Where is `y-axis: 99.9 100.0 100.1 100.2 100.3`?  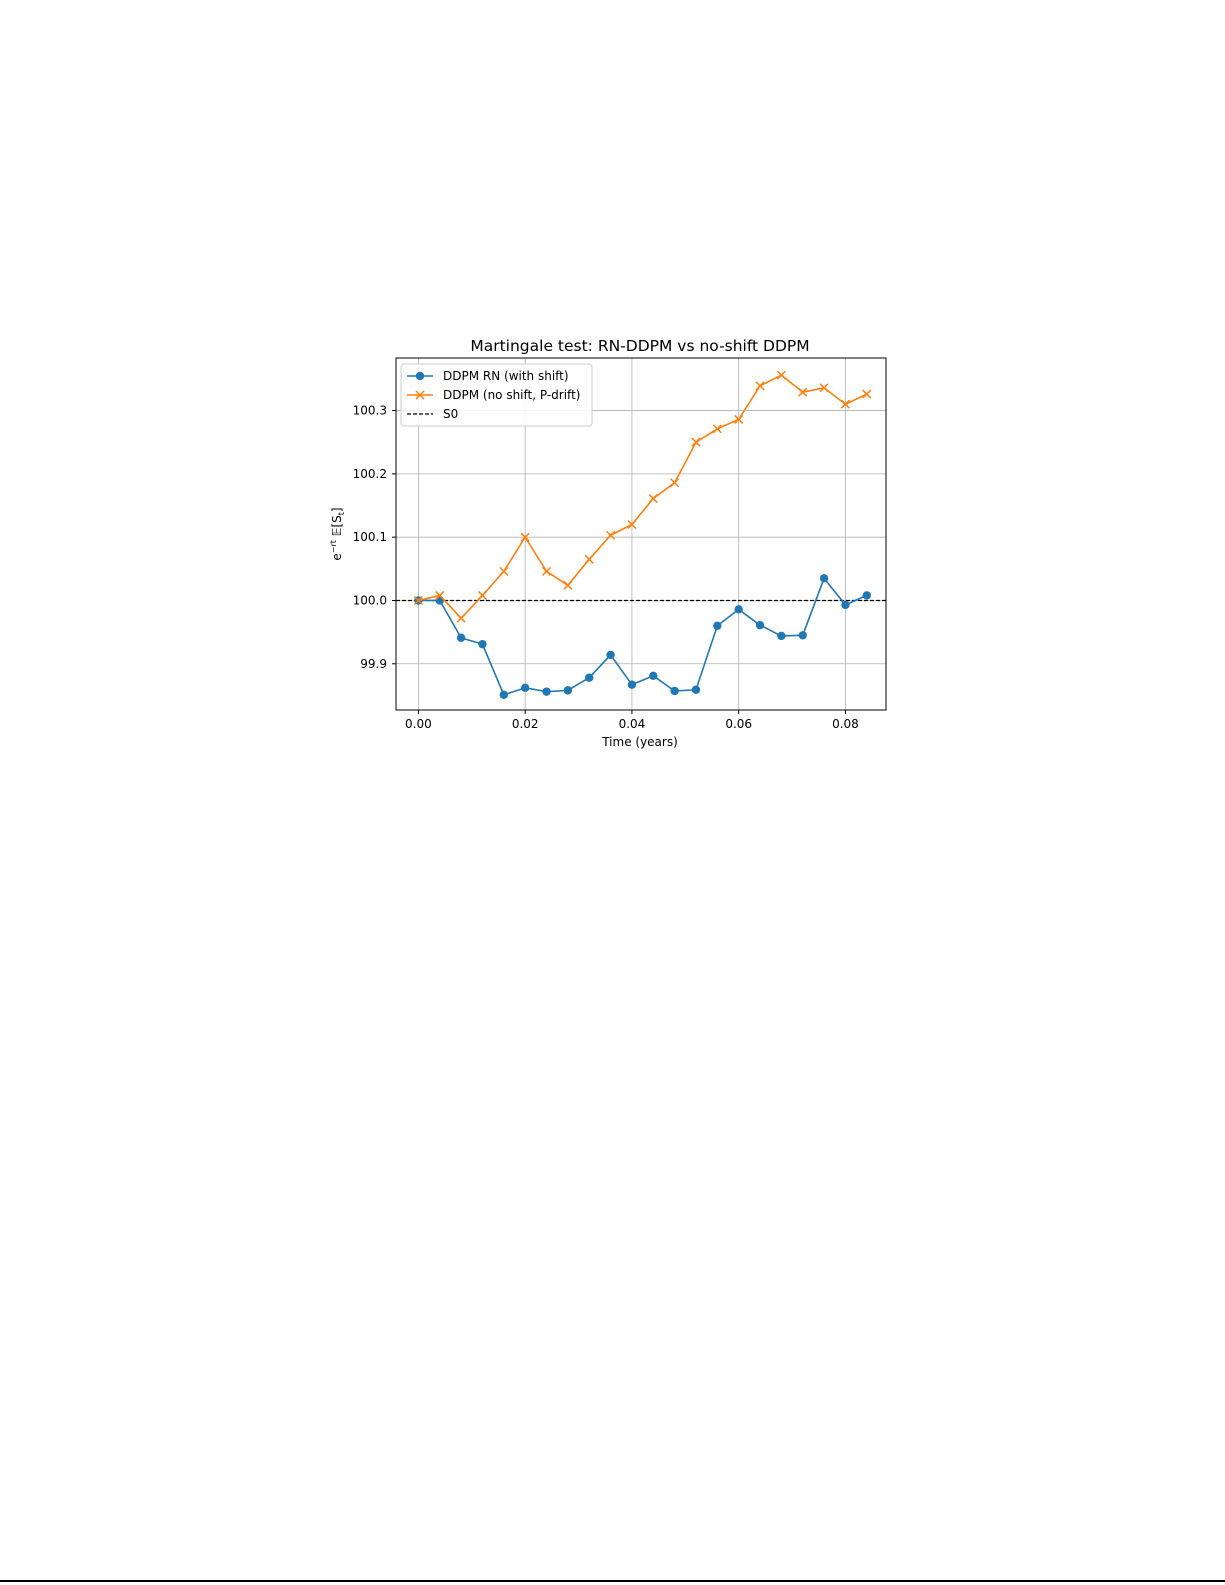
y-axis: 99.9 100.0 100.1 100.2 100.3 is located at coordinates (374, 537).